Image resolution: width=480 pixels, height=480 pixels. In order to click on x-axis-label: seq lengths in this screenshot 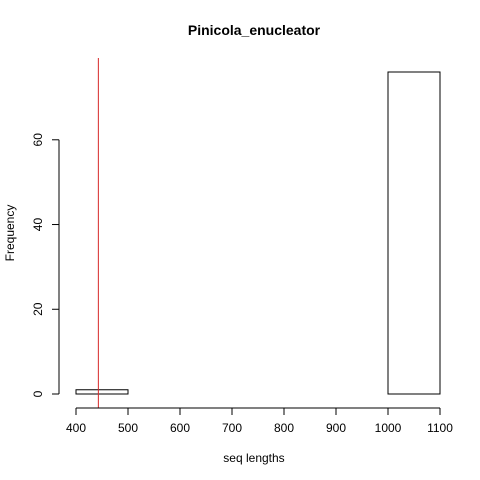, I will do `click(253, 458)`.